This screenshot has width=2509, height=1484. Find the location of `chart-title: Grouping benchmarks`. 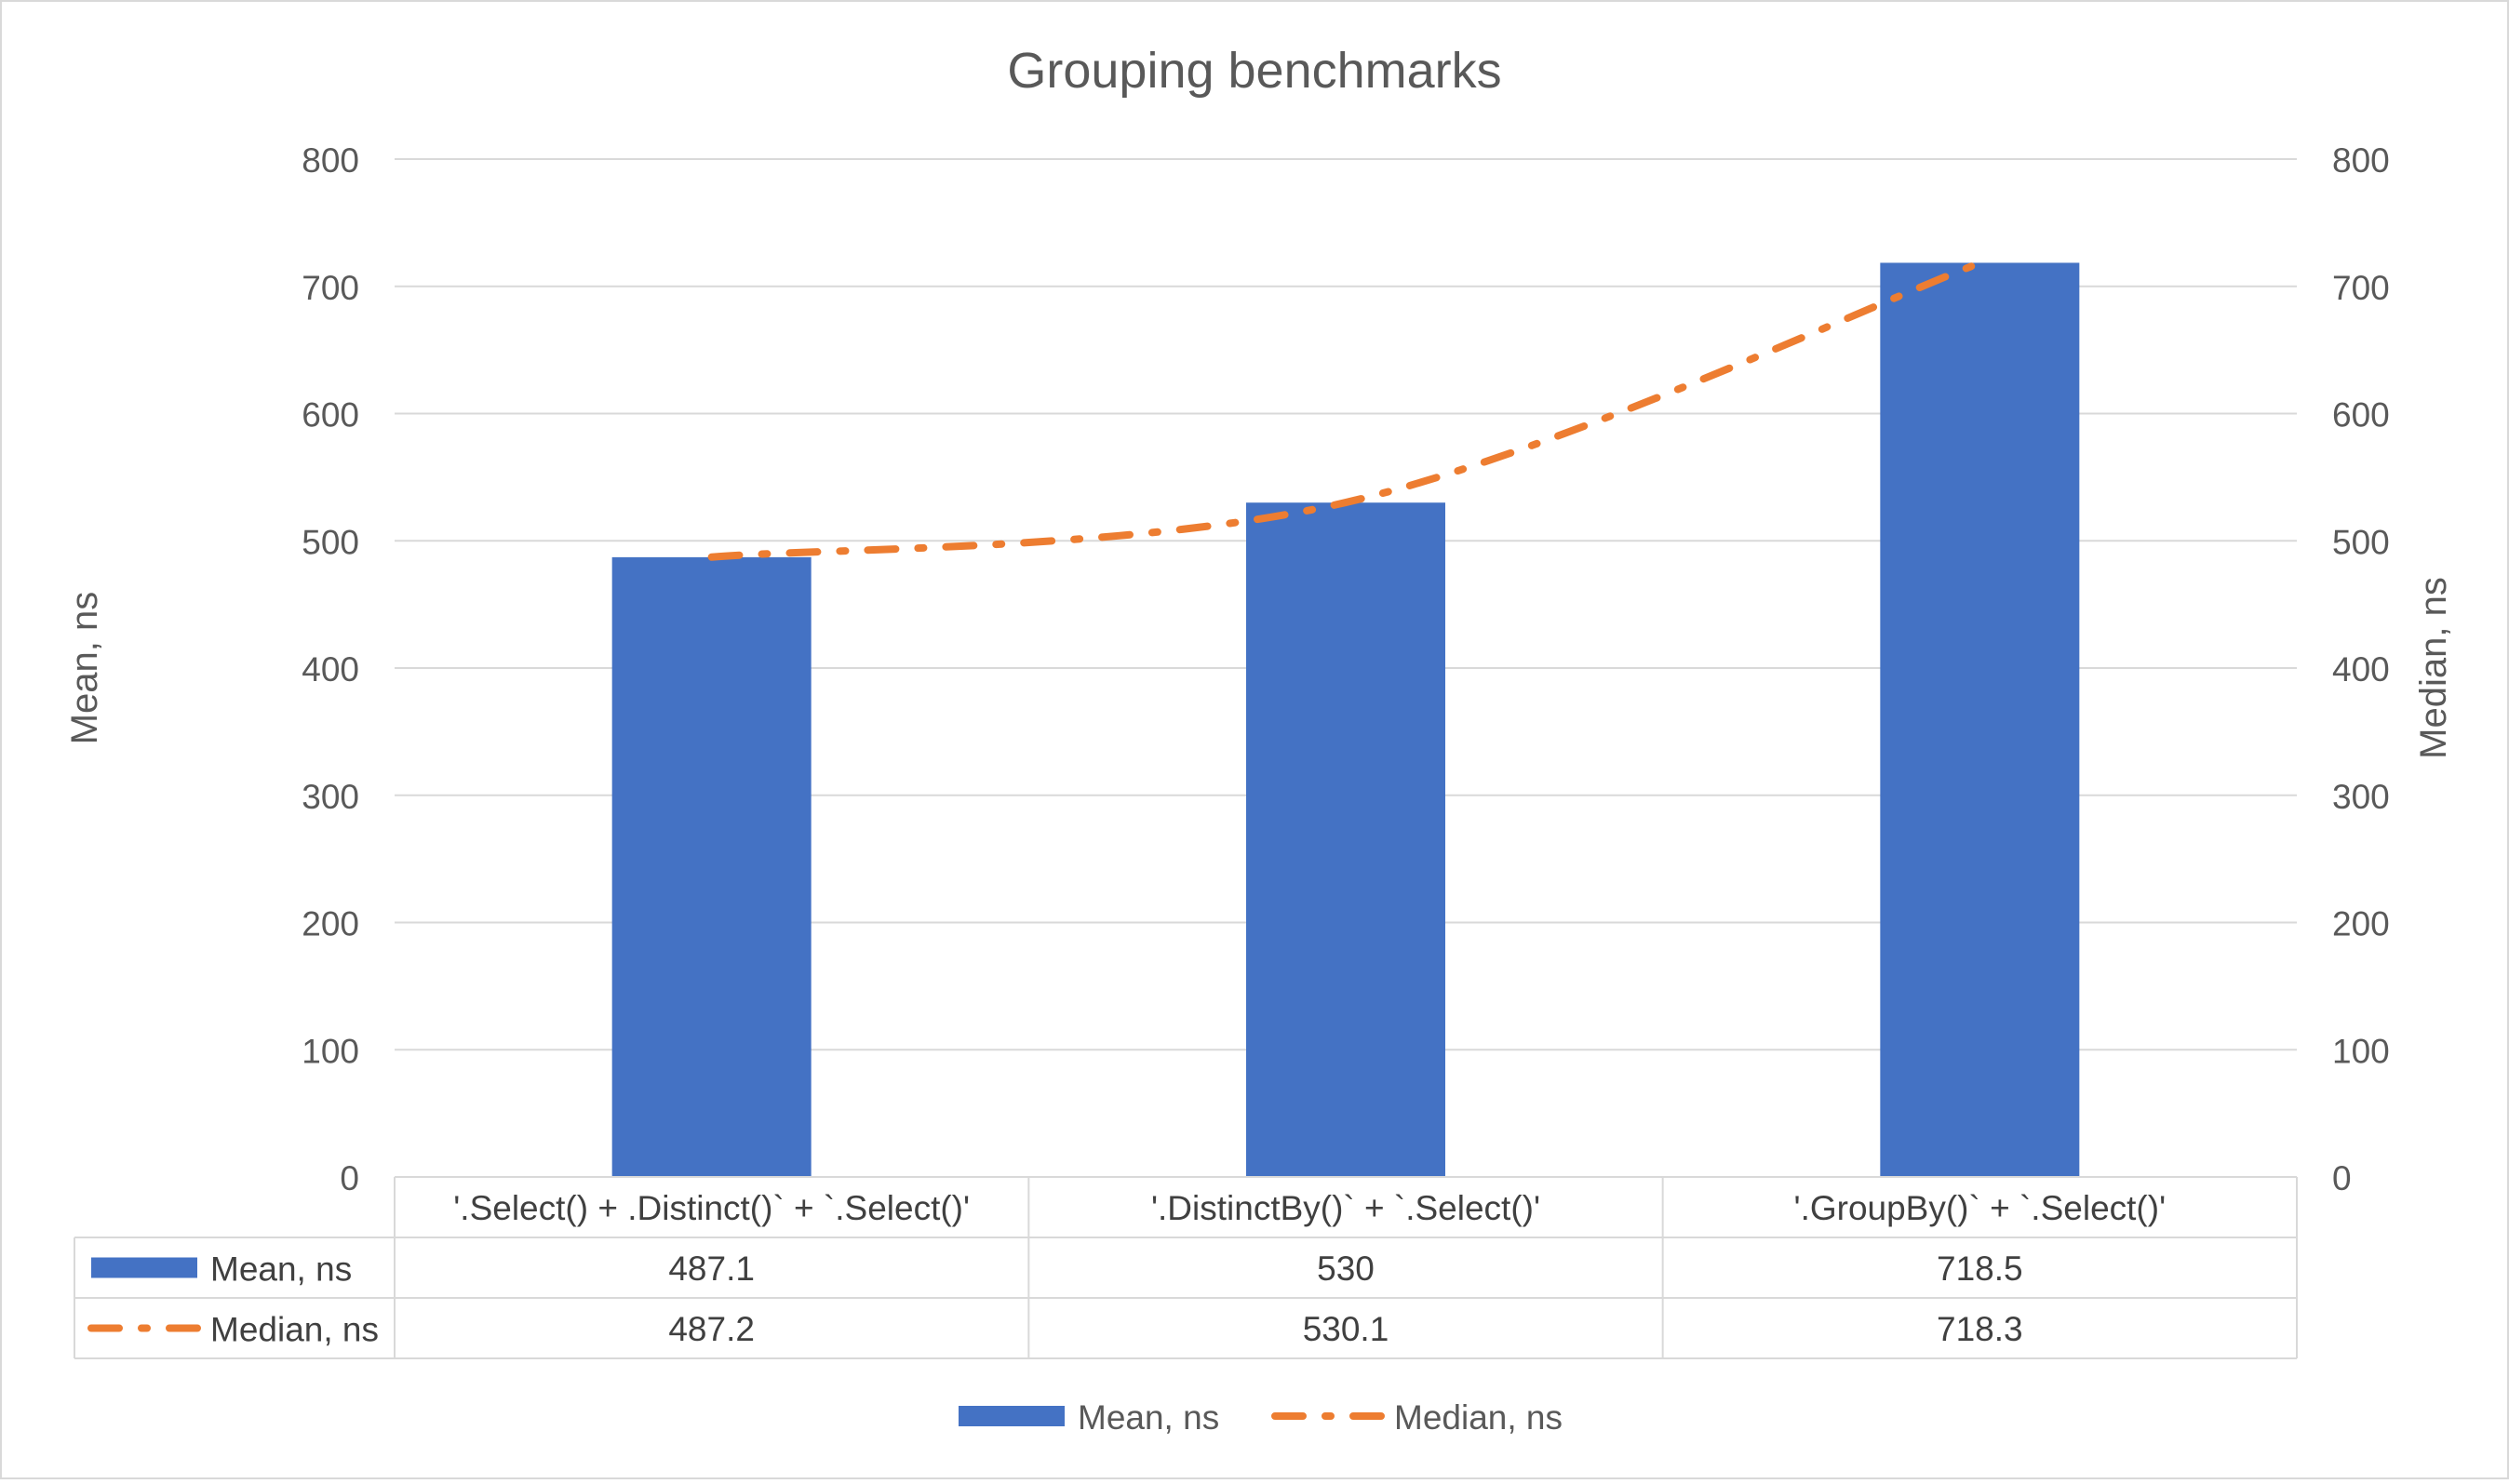

chart-title: Grouping benchmarks is located at coordinates (1254, 71).